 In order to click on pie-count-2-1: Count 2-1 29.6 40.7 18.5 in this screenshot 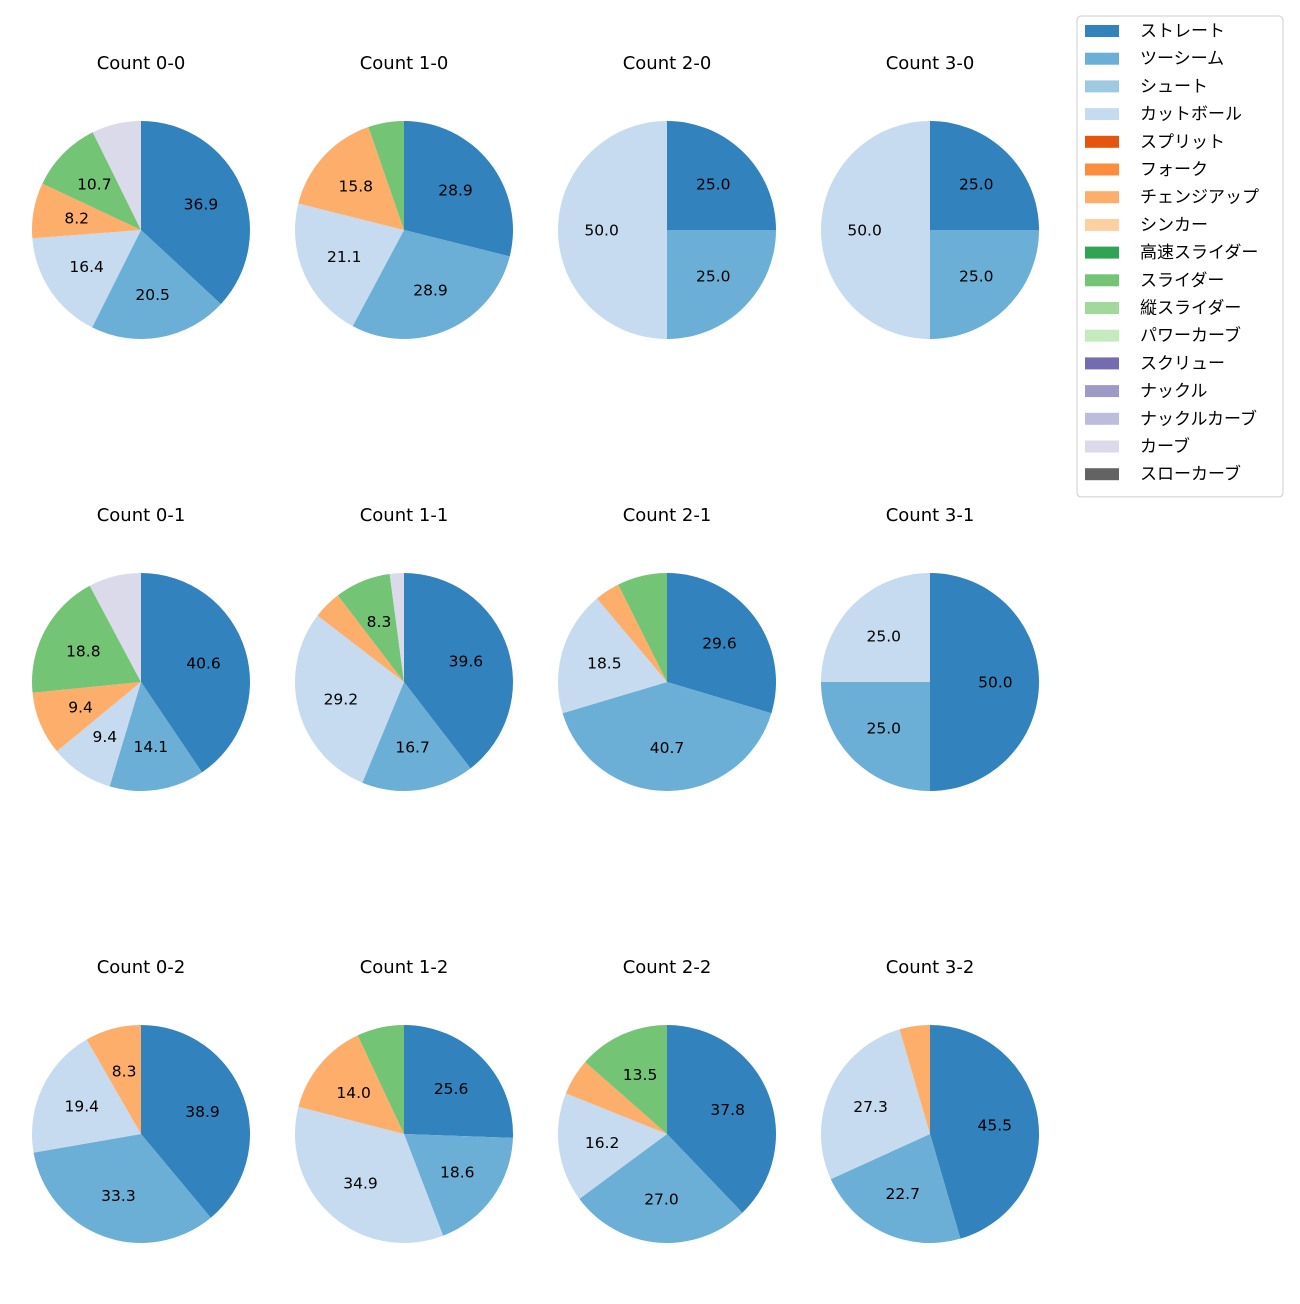, I will do `click(667, 648)`.